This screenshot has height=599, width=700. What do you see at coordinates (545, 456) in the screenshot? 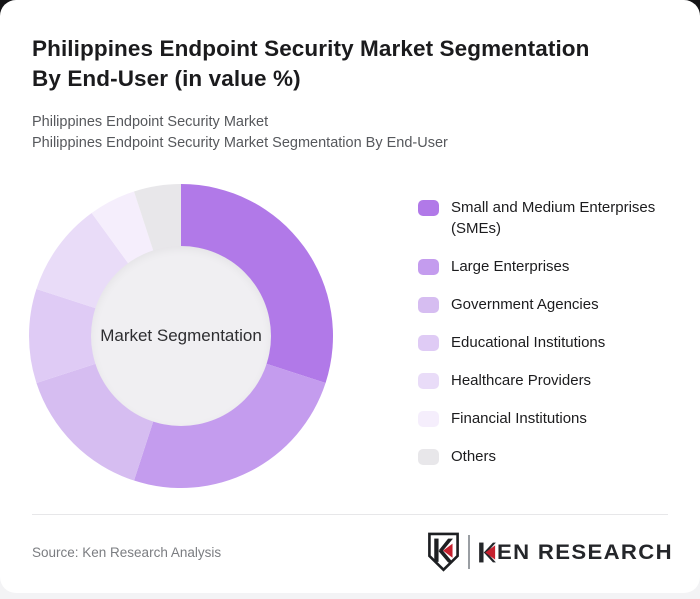
I see `legend-item-others: Others` at bounding box center [545, 456].